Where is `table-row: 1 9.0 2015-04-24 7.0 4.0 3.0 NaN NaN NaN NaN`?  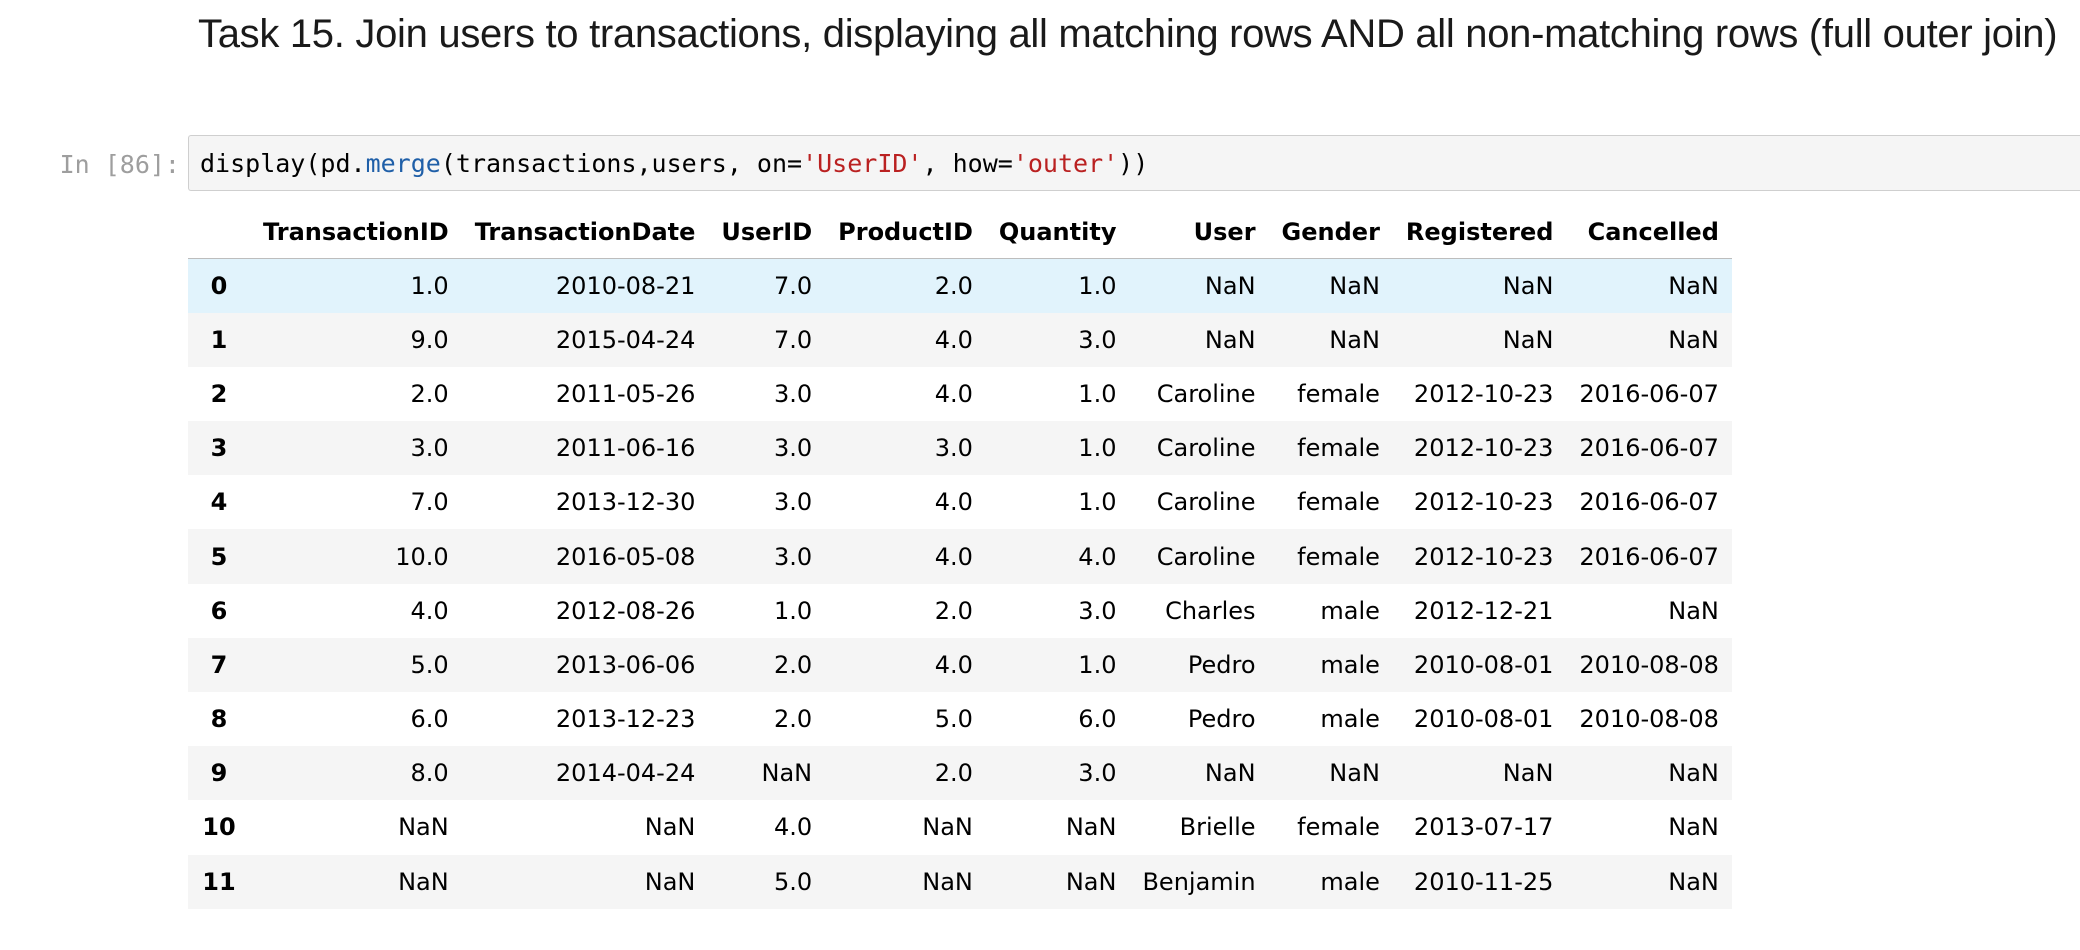 table-row: 1 9.0 2015-04-24 7.0 4.0 3.0 NaN NaN NaN NaN is located at coordinates (960, 339).